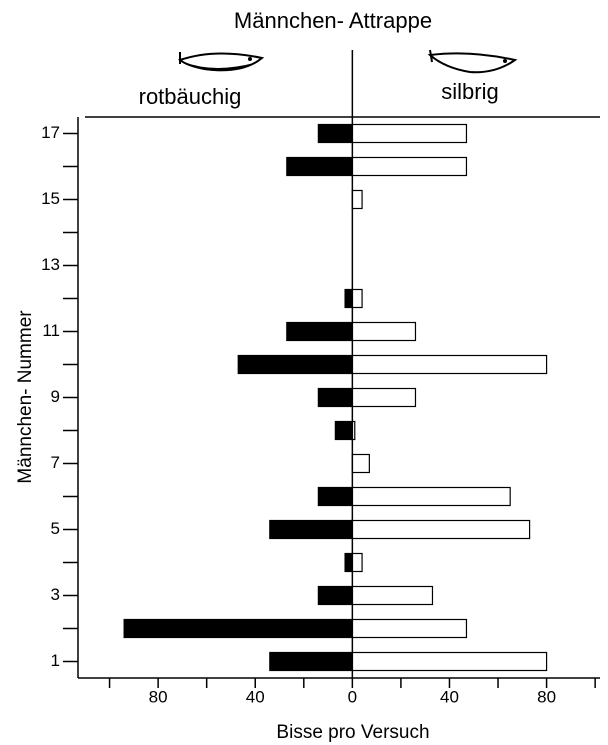  What do you see at coordinates (190, 96) in the screenshot?
I see `legend-left: rotbäuchig` at bounding box center [190, 96].